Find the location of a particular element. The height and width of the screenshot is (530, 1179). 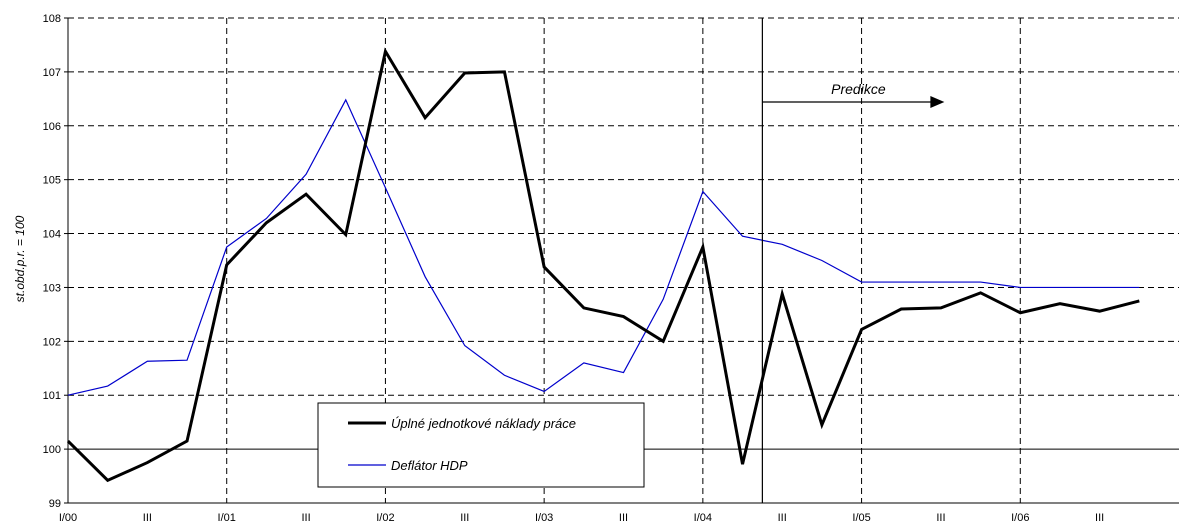

y-tick-label: 101 is located at coordinates (52, 396).